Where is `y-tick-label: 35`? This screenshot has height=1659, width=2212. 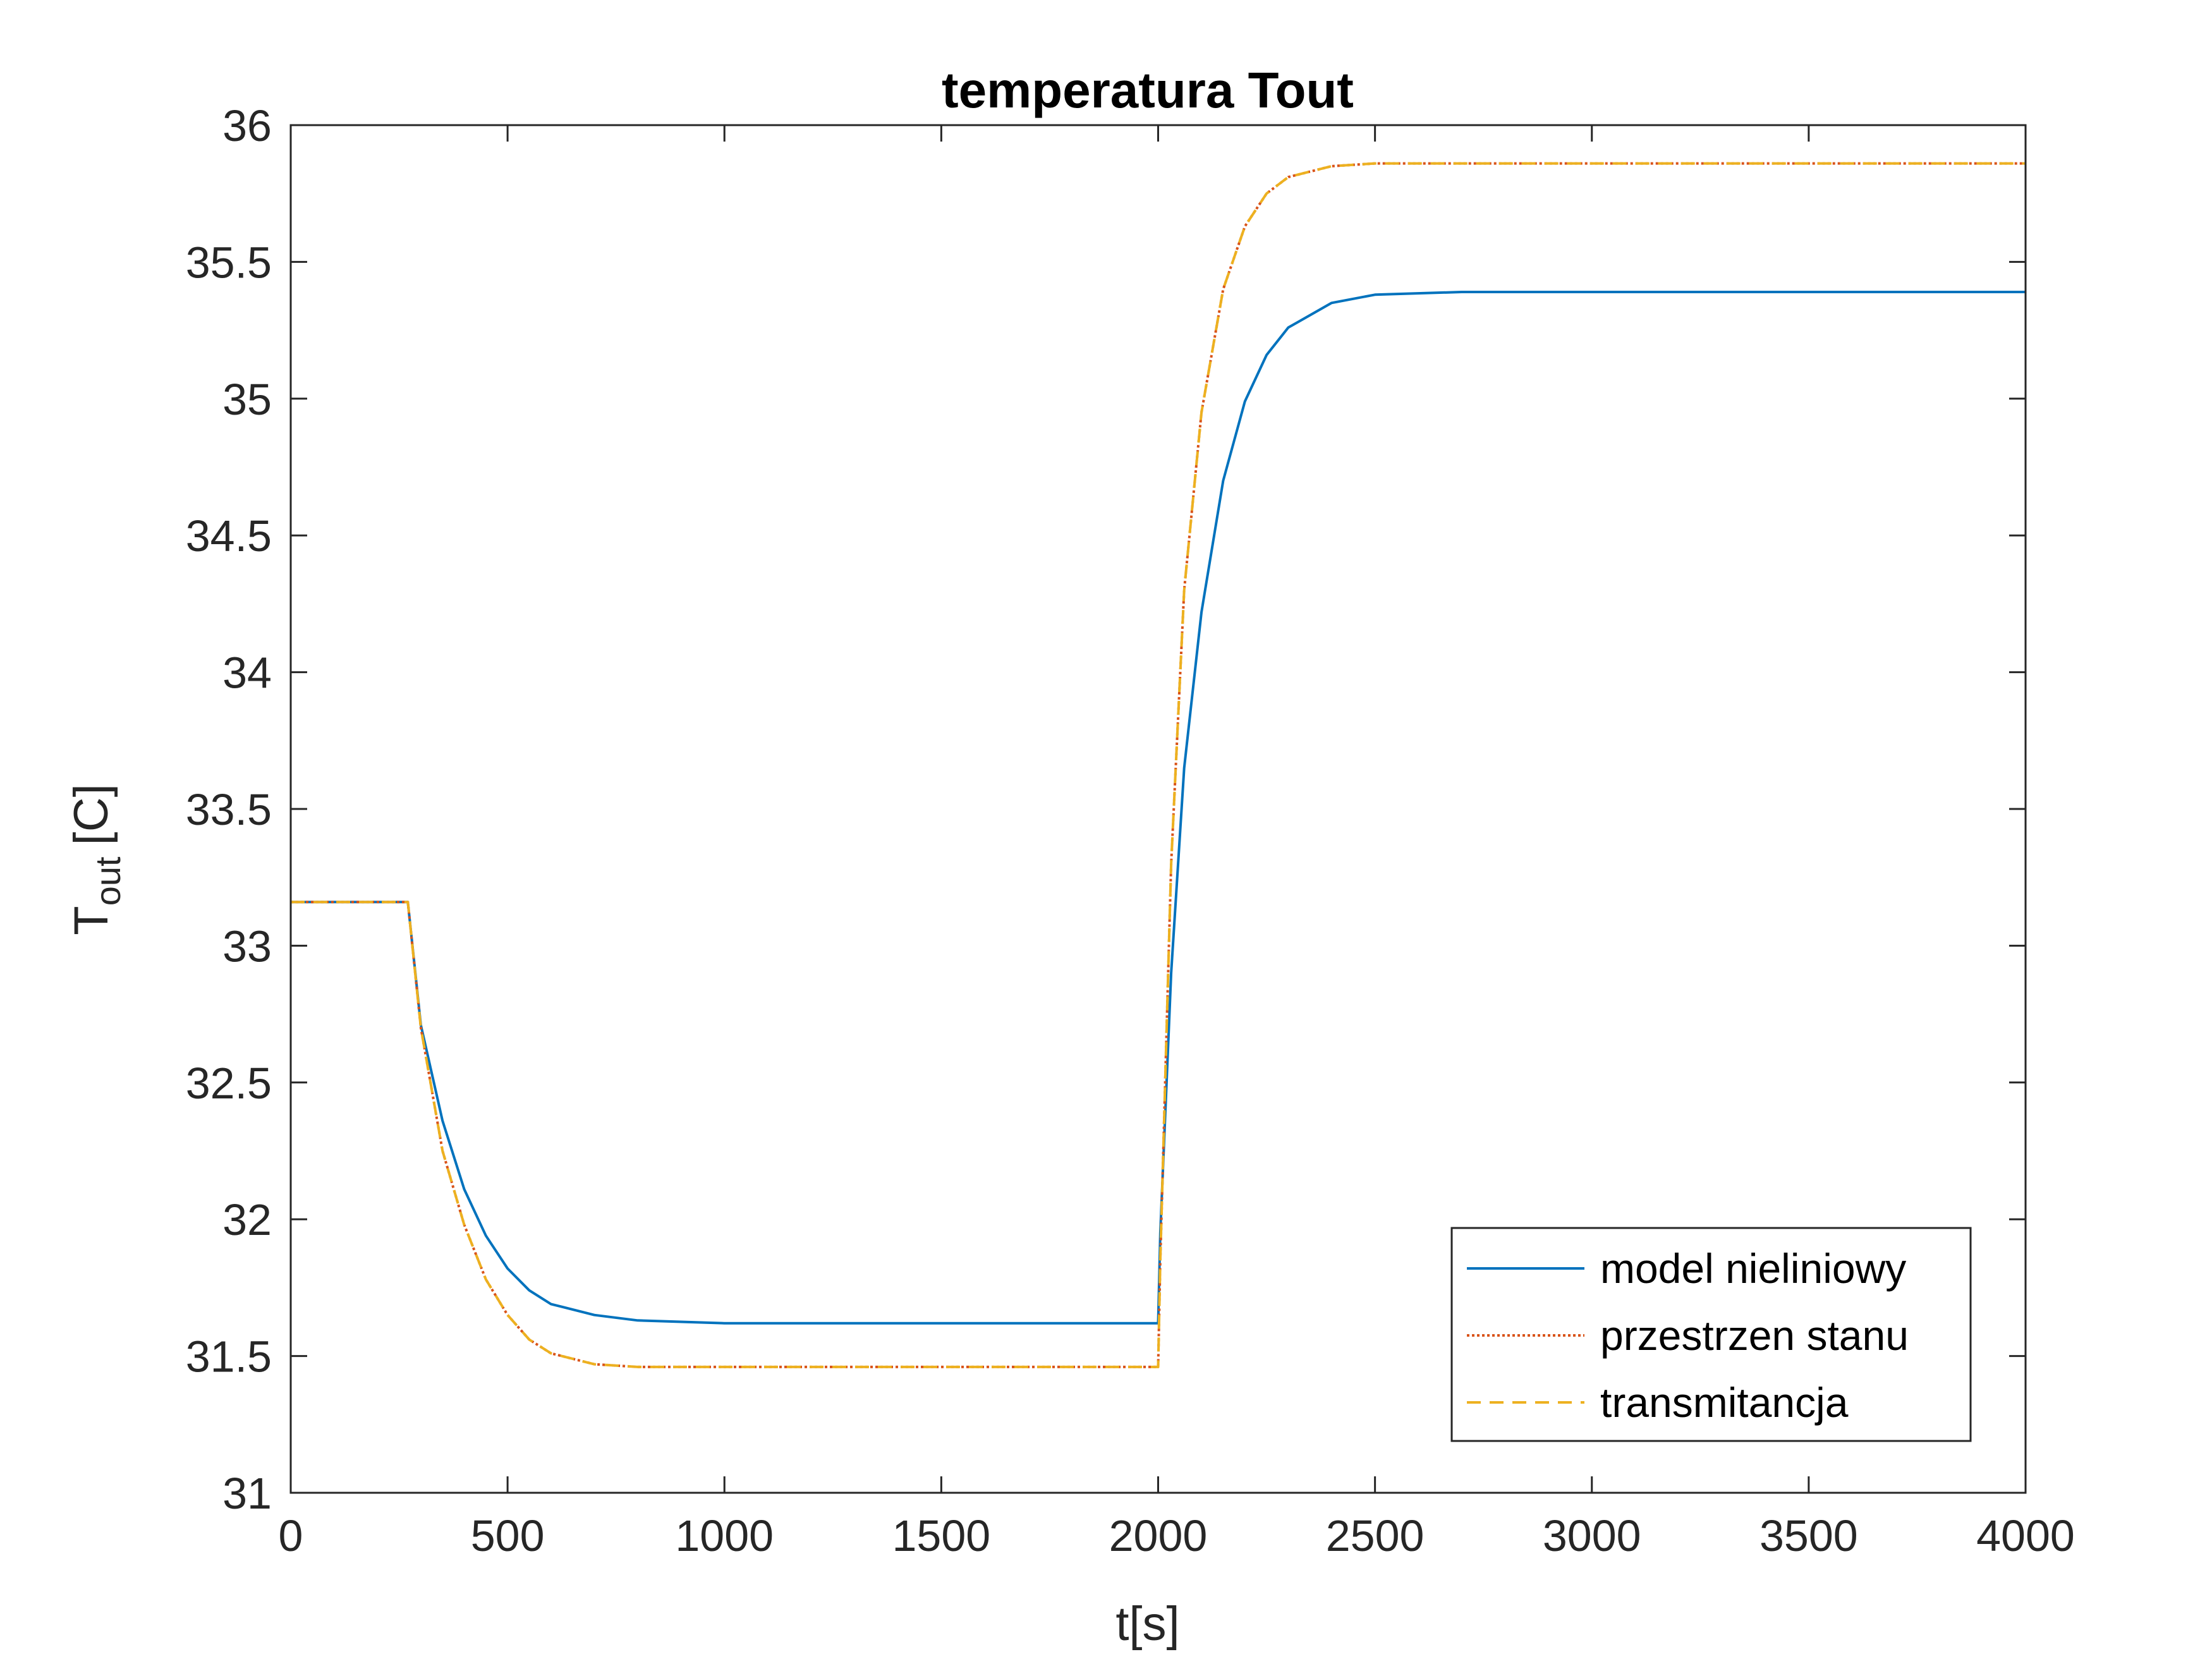 y-tick-label: 35 is located at coordinates (247, 399).